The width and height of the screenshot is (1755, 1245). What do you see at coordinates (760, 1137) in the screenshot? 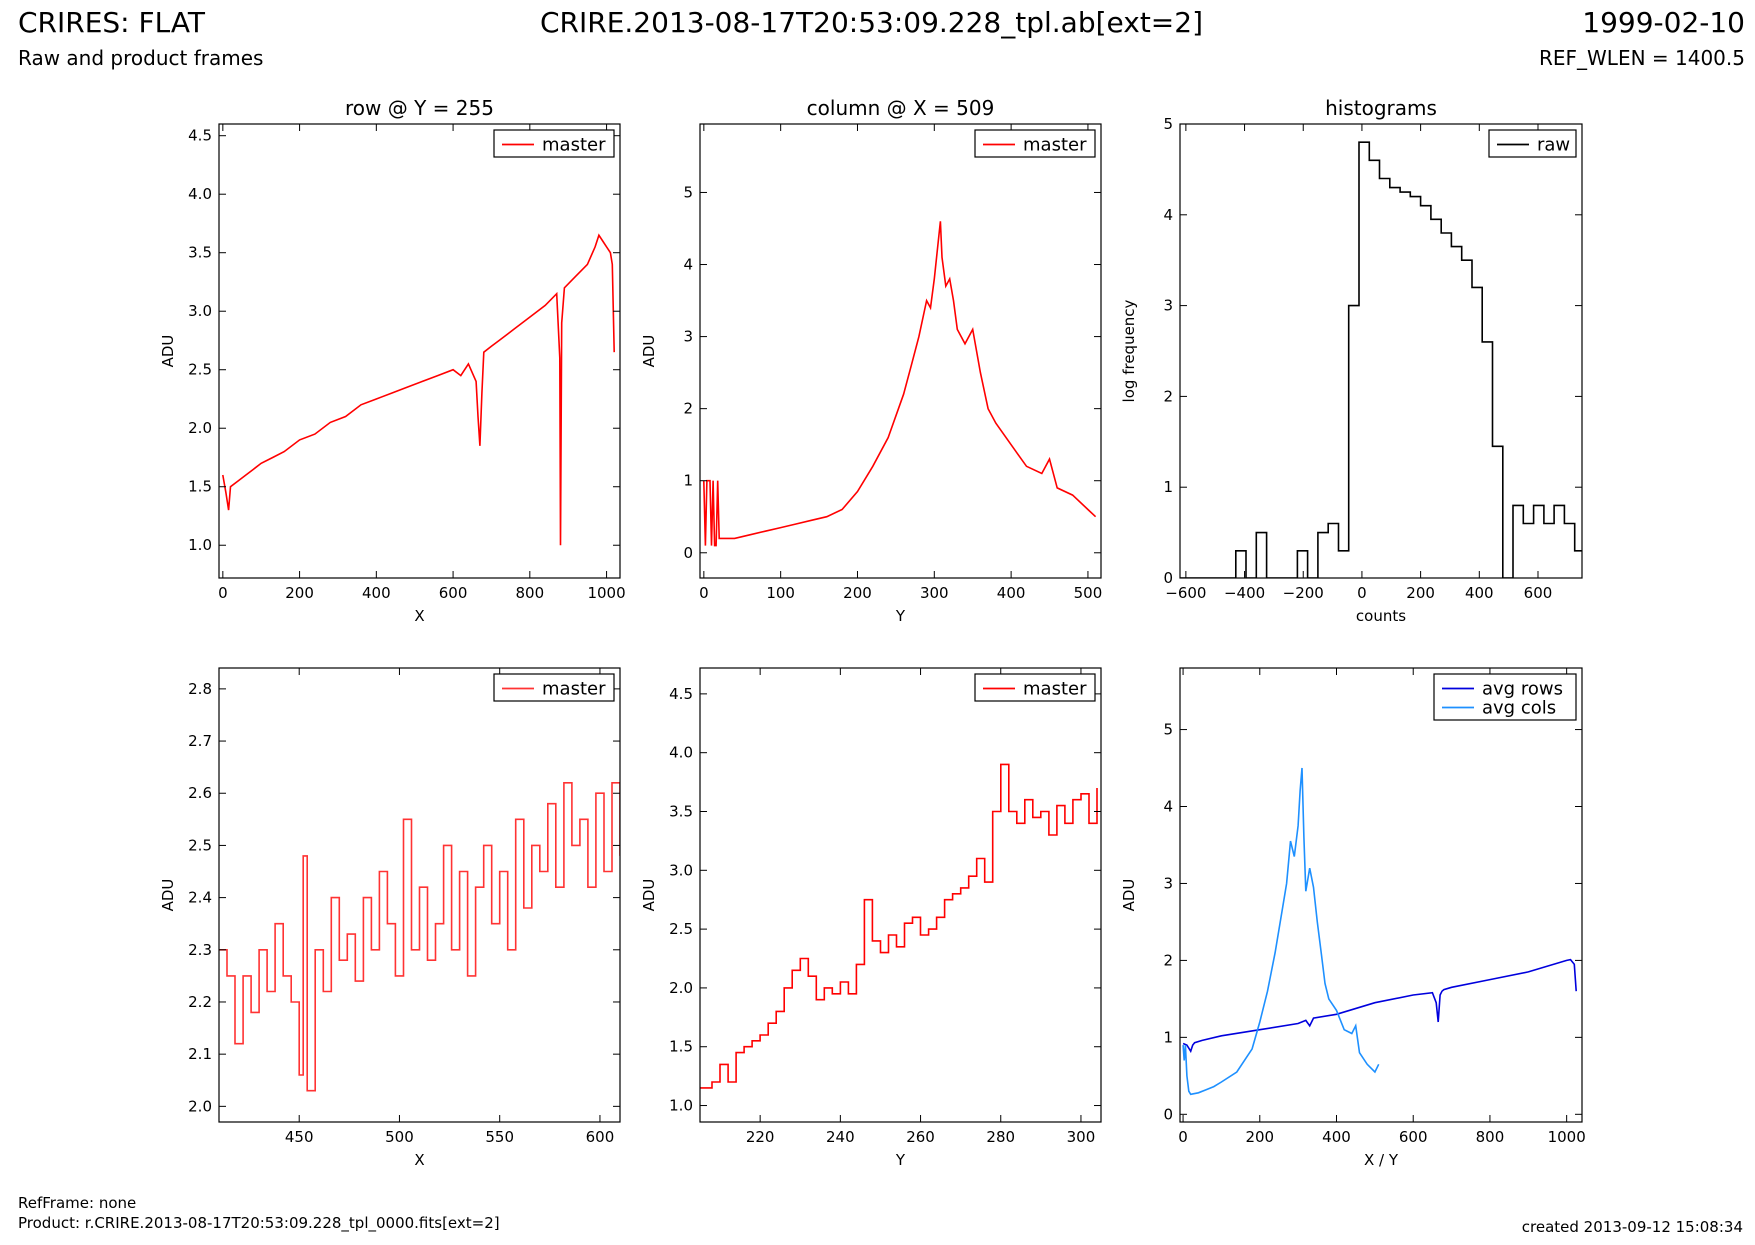
I see `x-tick-label: 220` at bounding box center [760, 1137].